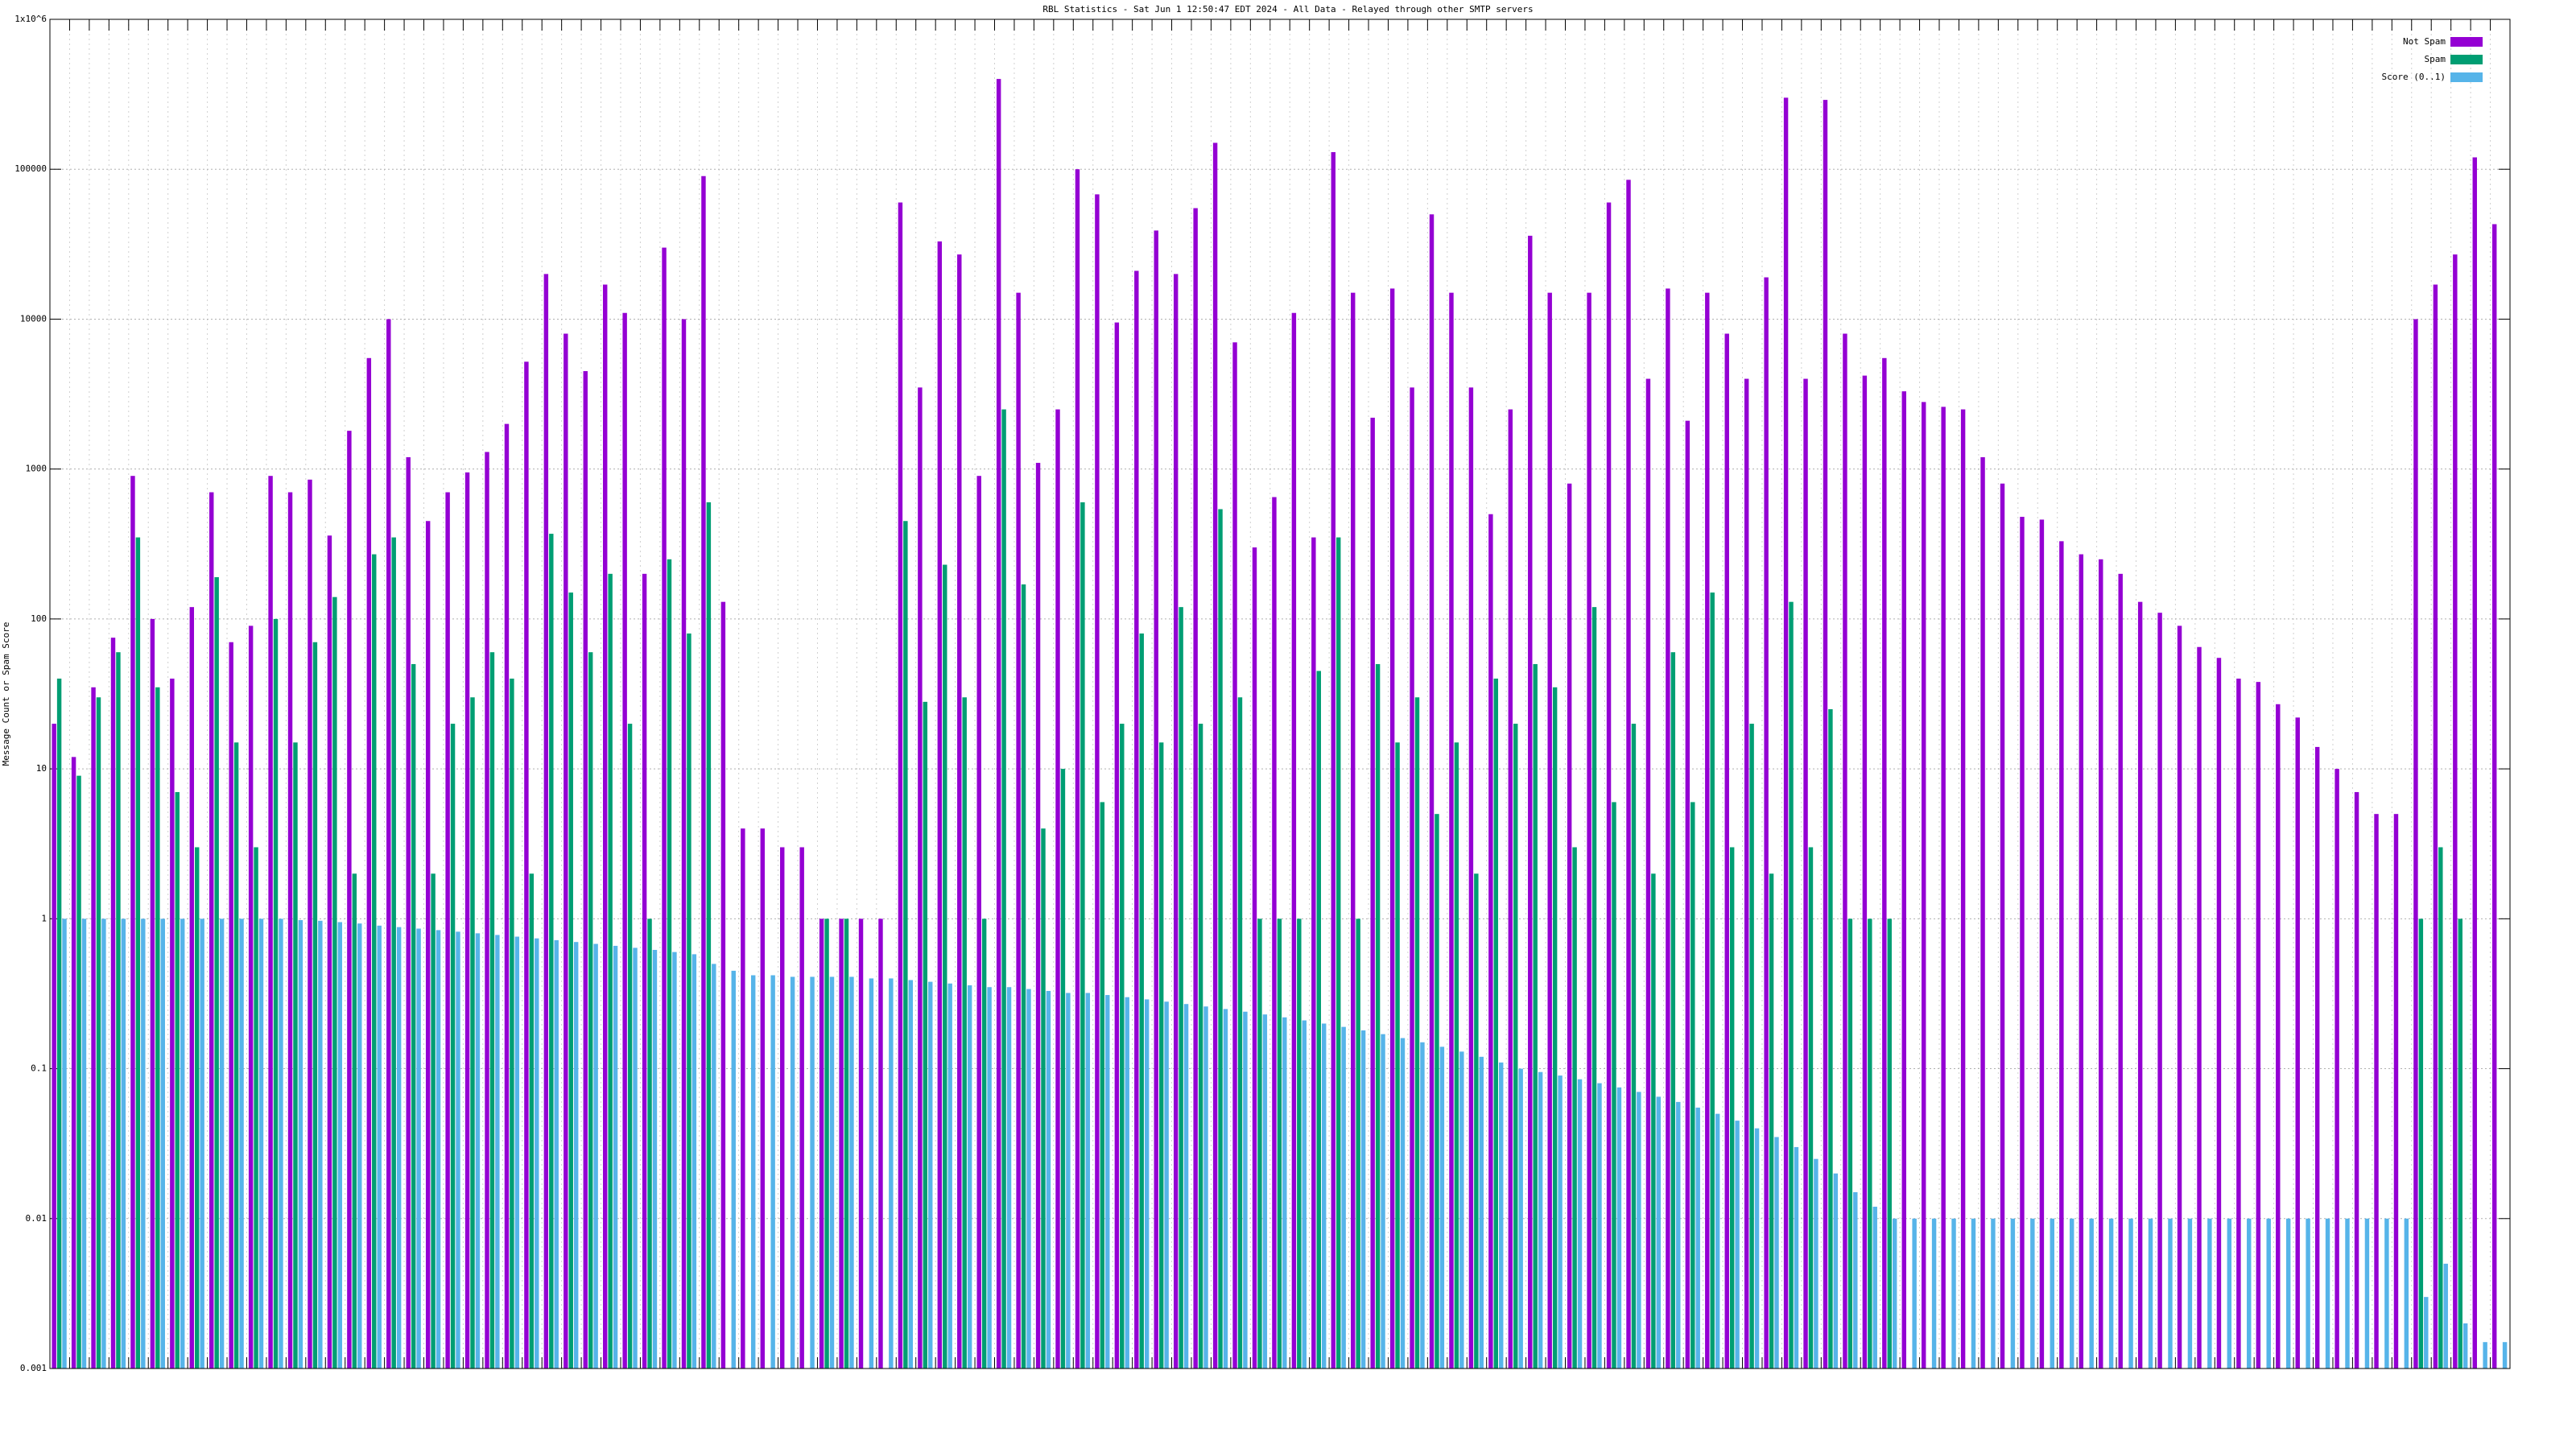  I want to click on y-tick-label: 100, so click(39, 618).